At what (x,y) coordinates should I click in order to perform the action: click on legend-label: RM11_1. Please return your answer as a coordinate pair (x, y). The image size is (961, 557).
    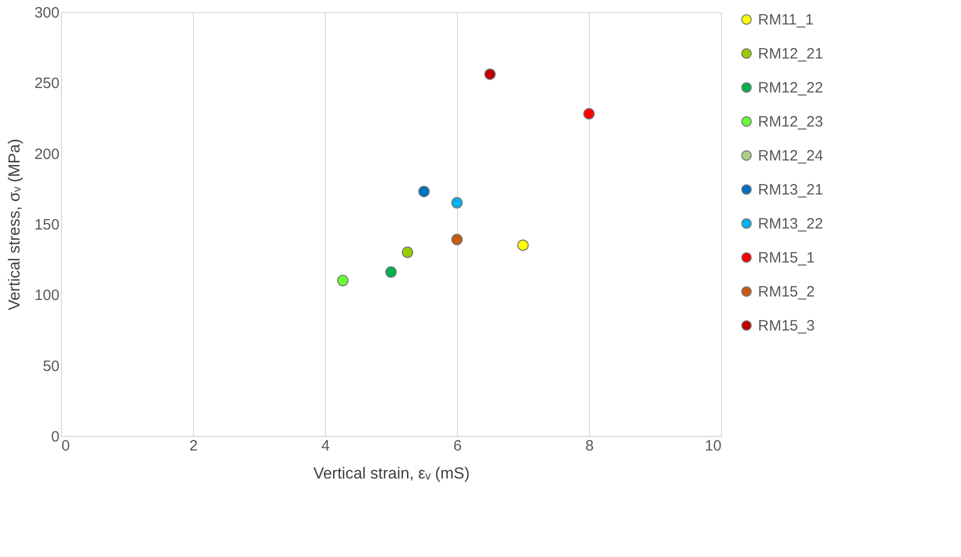
    Looking at the image, I should click on (786, 20).